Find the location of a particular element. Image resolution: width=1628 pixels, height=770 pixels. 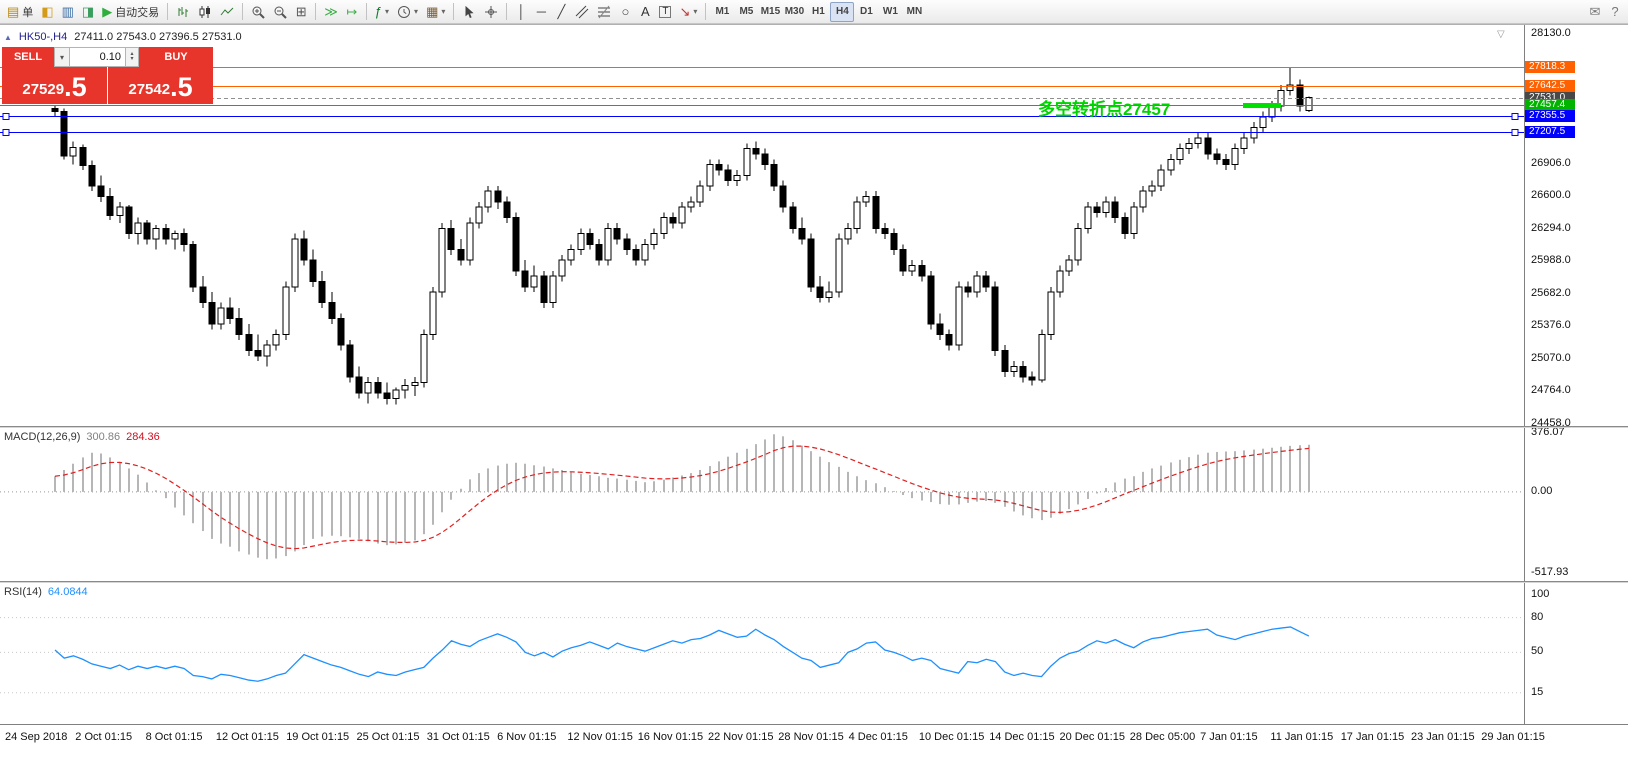

channel-icon is located at coordinates (582, 12).